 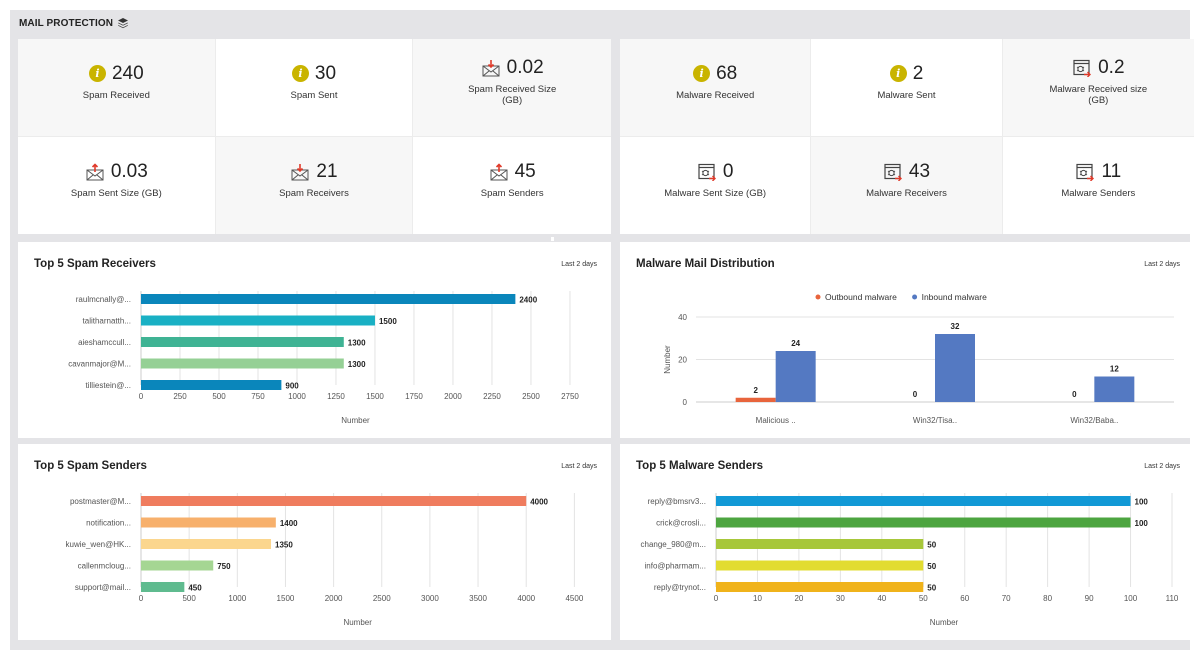 I want to click on category-label: Win32/Tisa.., so click(x=935, y=420).